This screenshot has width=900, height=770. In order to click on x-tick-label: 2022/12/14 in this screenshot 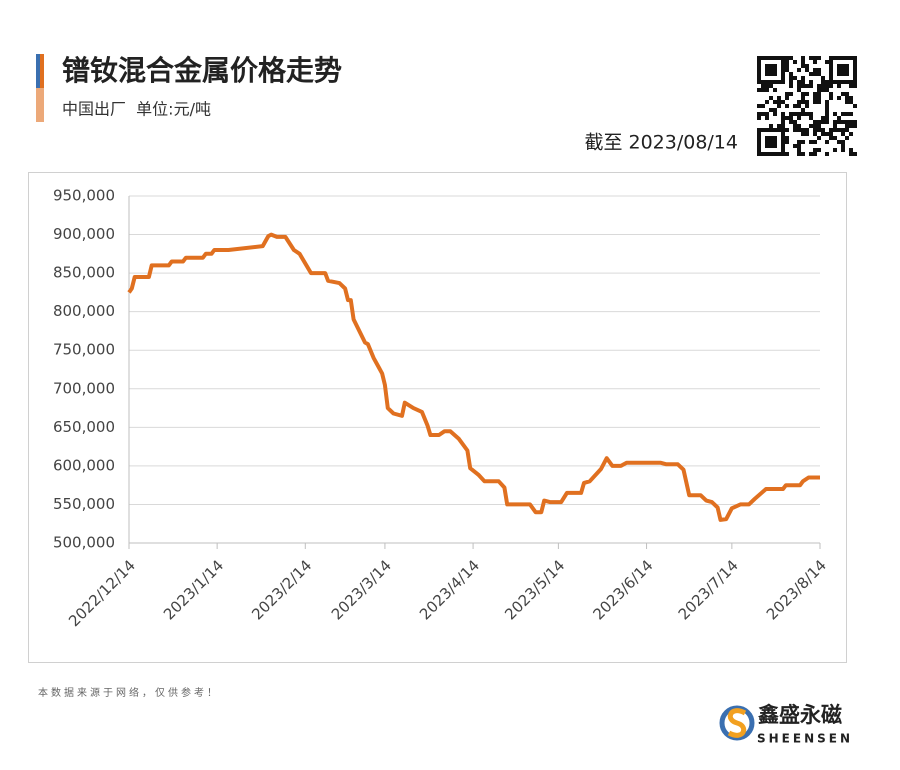, I will do `click(102, 593)`.